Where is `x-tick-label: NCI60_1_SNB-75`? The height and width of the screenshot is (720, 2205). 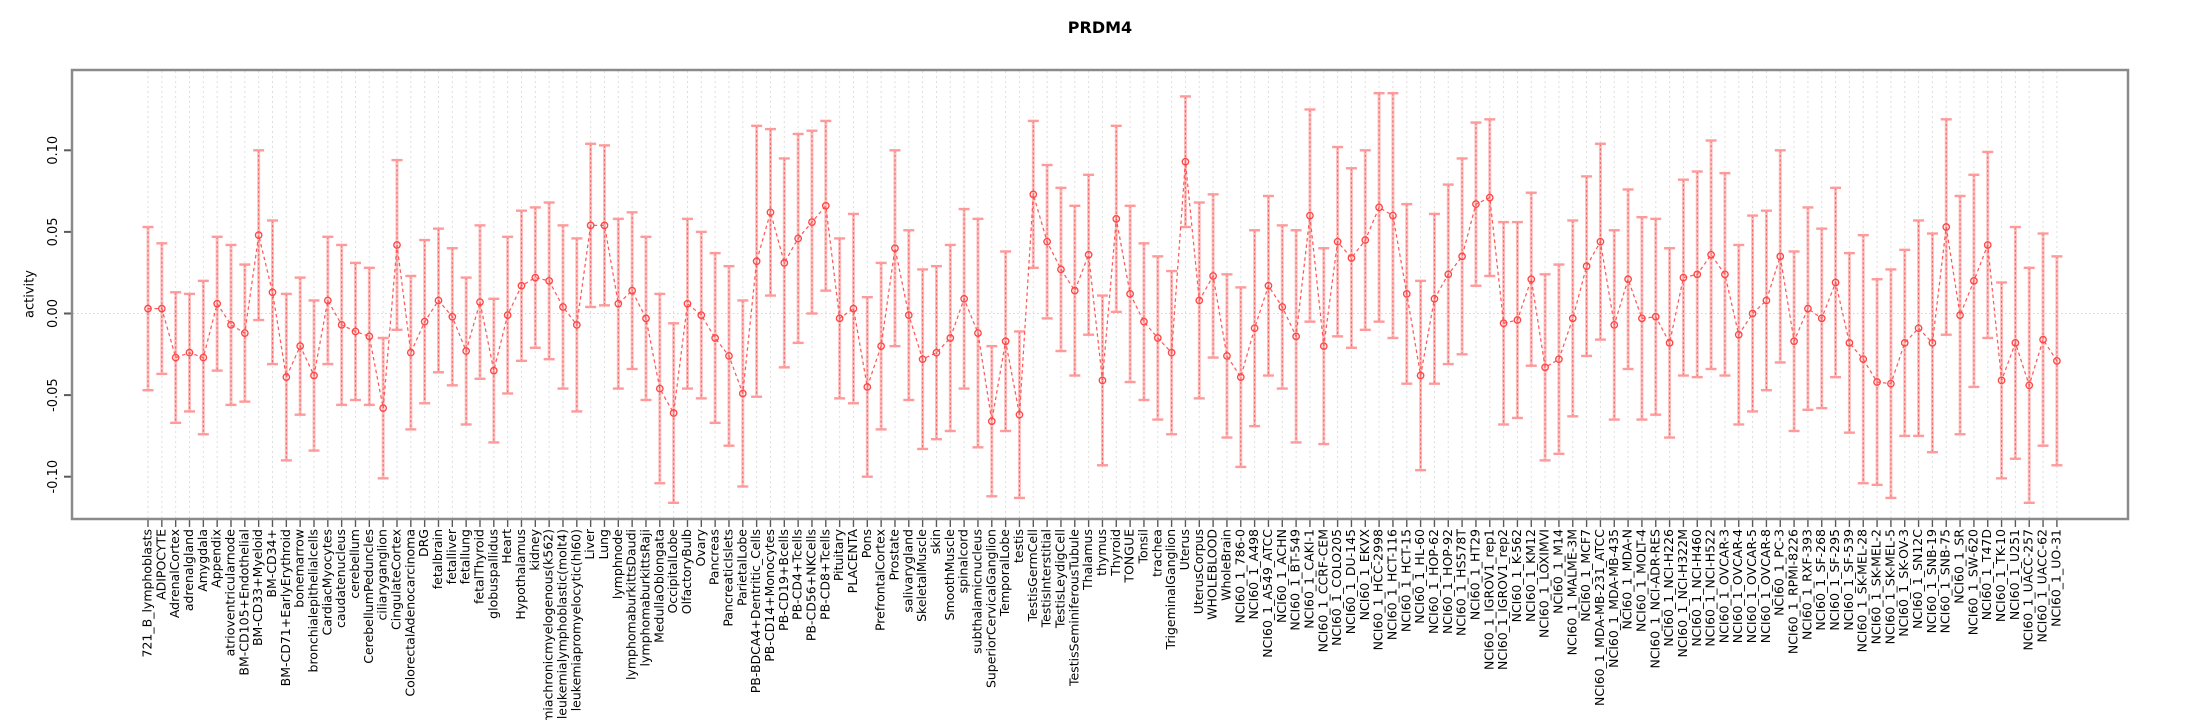 x-tick-label: NCI60_1_SNB-75 is located at coordinates (1945, 581).